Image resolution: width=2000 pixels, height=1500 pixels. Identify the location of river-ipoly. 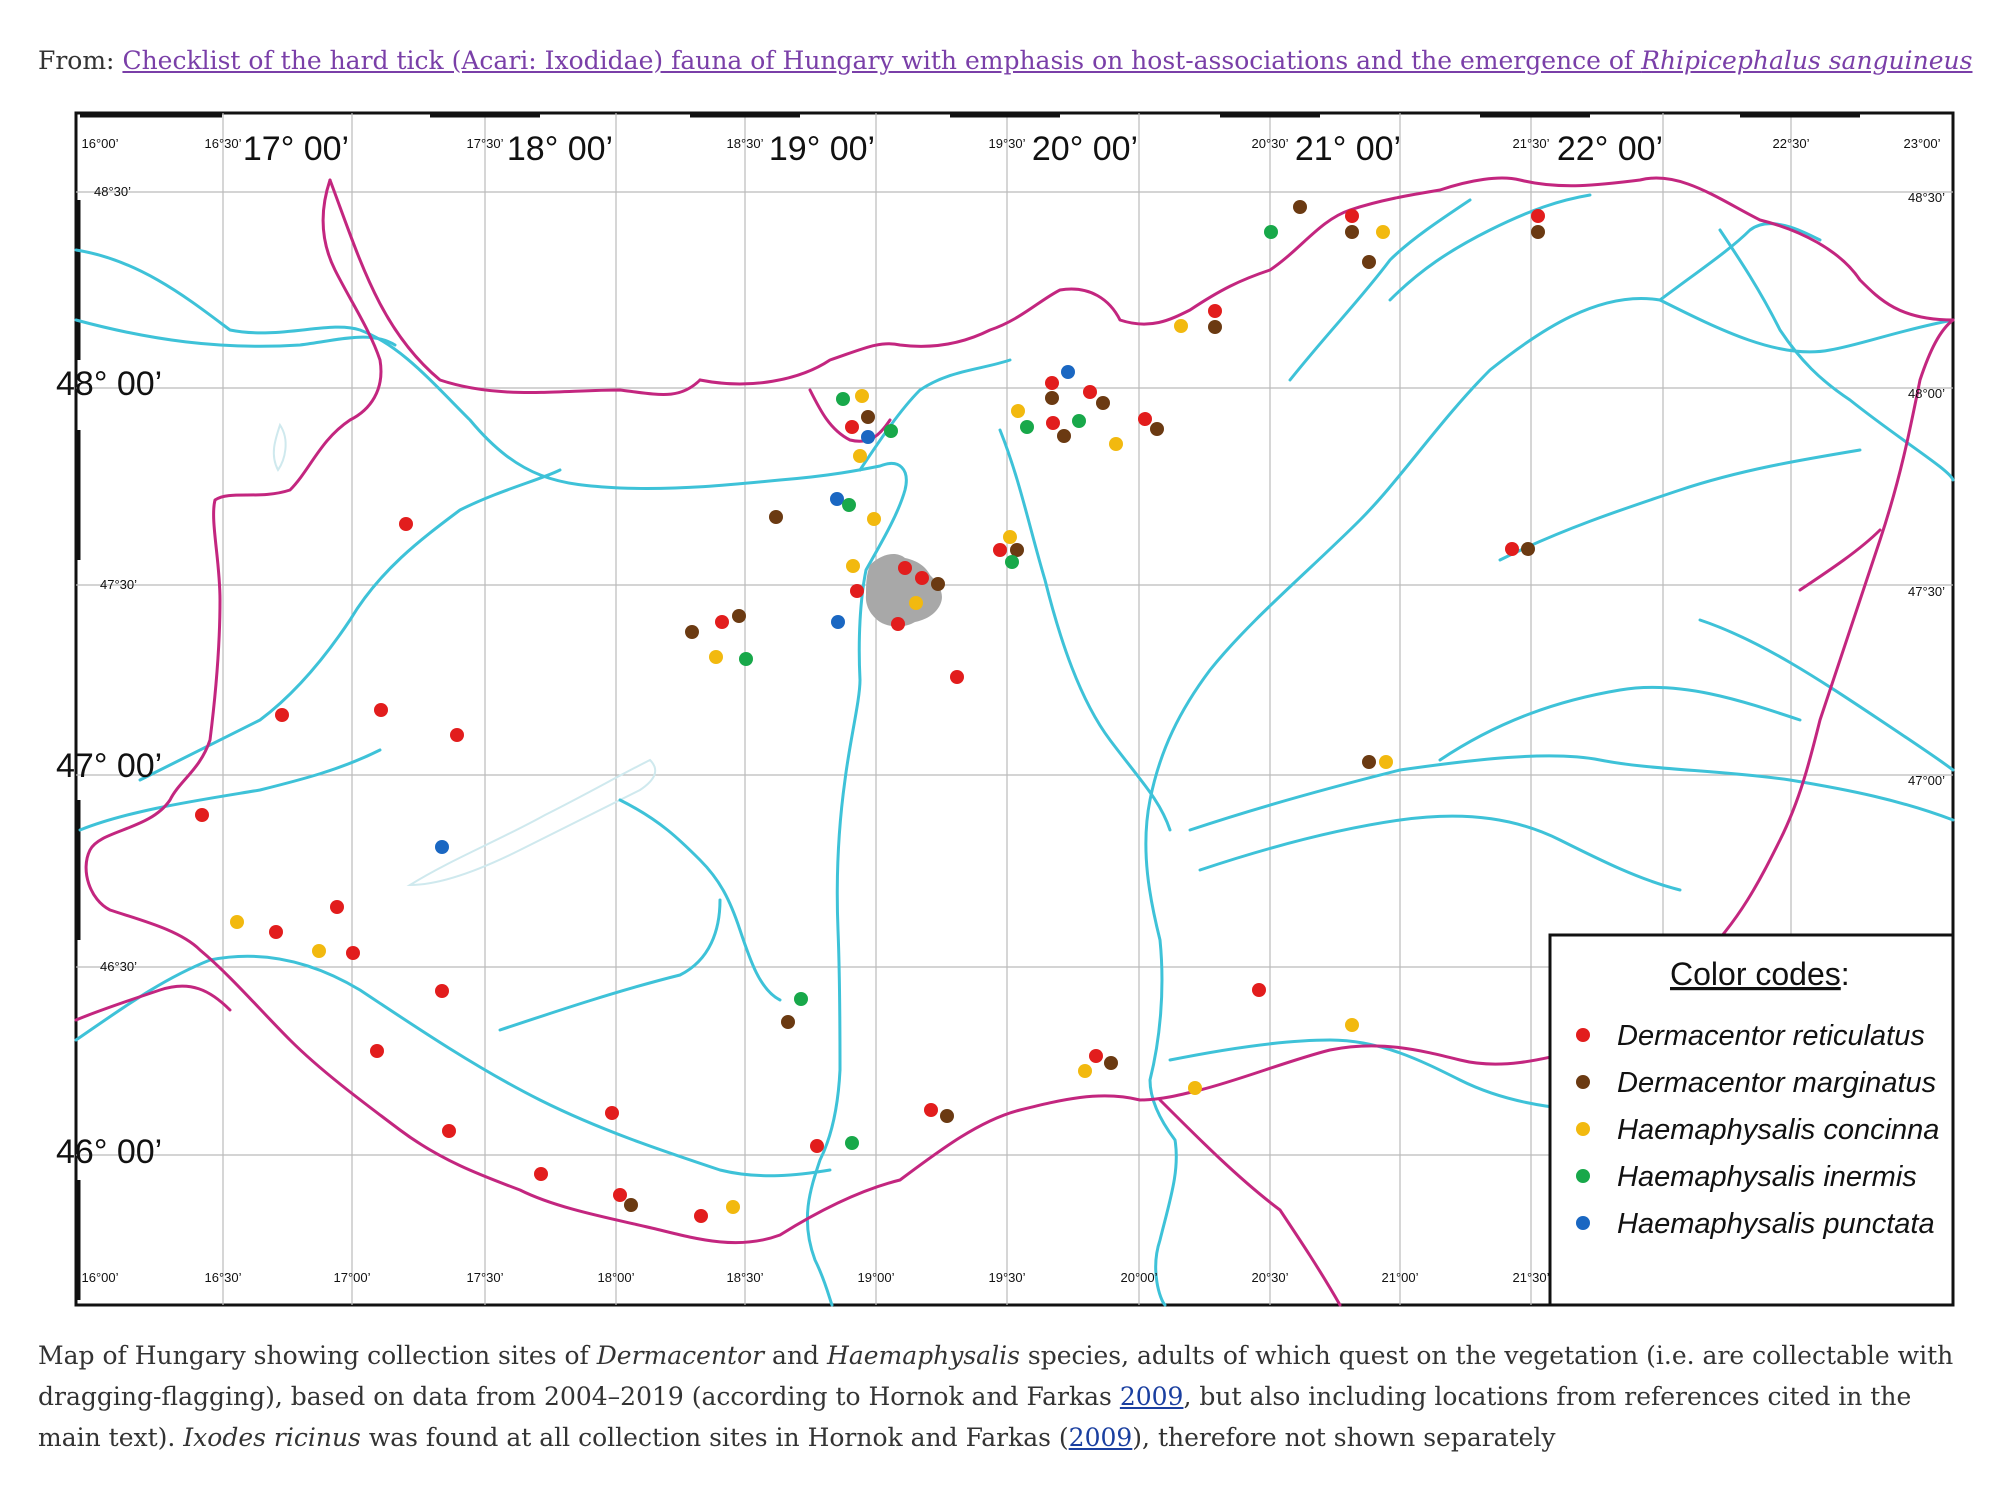
(935, 415).